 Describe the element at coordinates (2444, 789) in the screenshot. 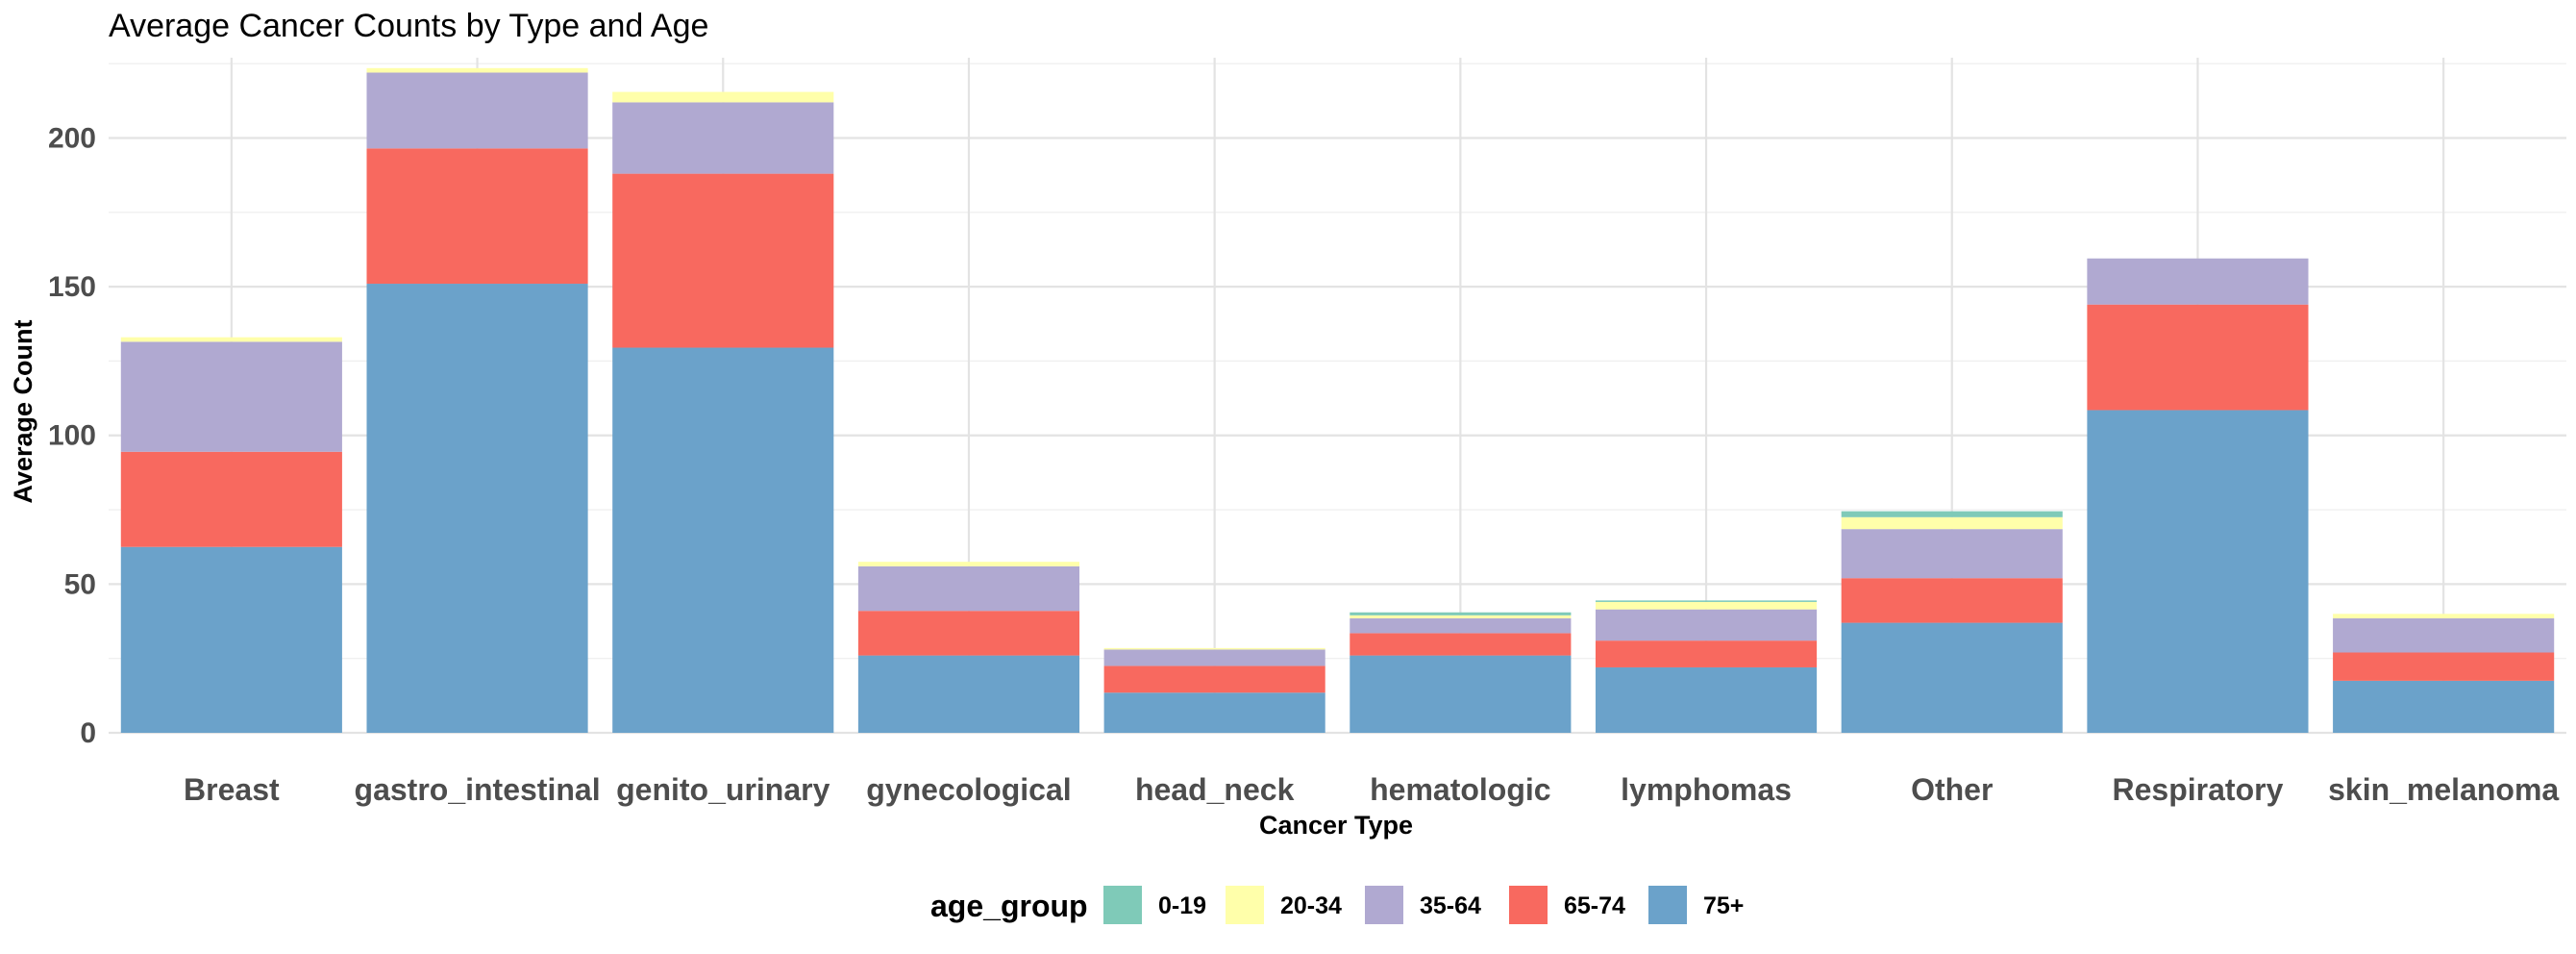

I see `x-tick-label: skin_melanoma` at that location.